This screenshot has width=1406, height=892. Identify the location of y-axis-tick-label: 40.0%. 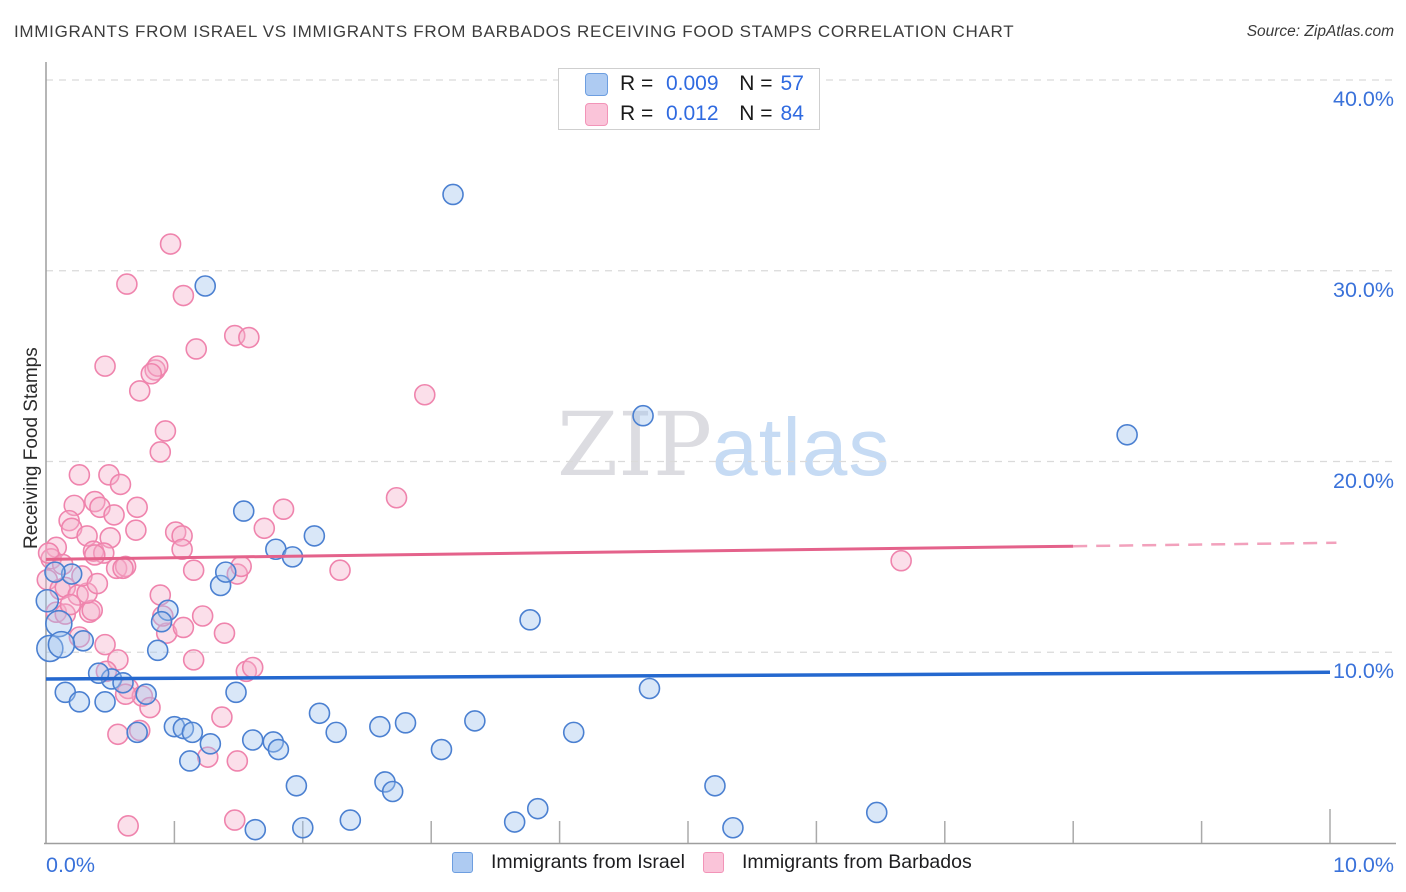
(1363, 99).